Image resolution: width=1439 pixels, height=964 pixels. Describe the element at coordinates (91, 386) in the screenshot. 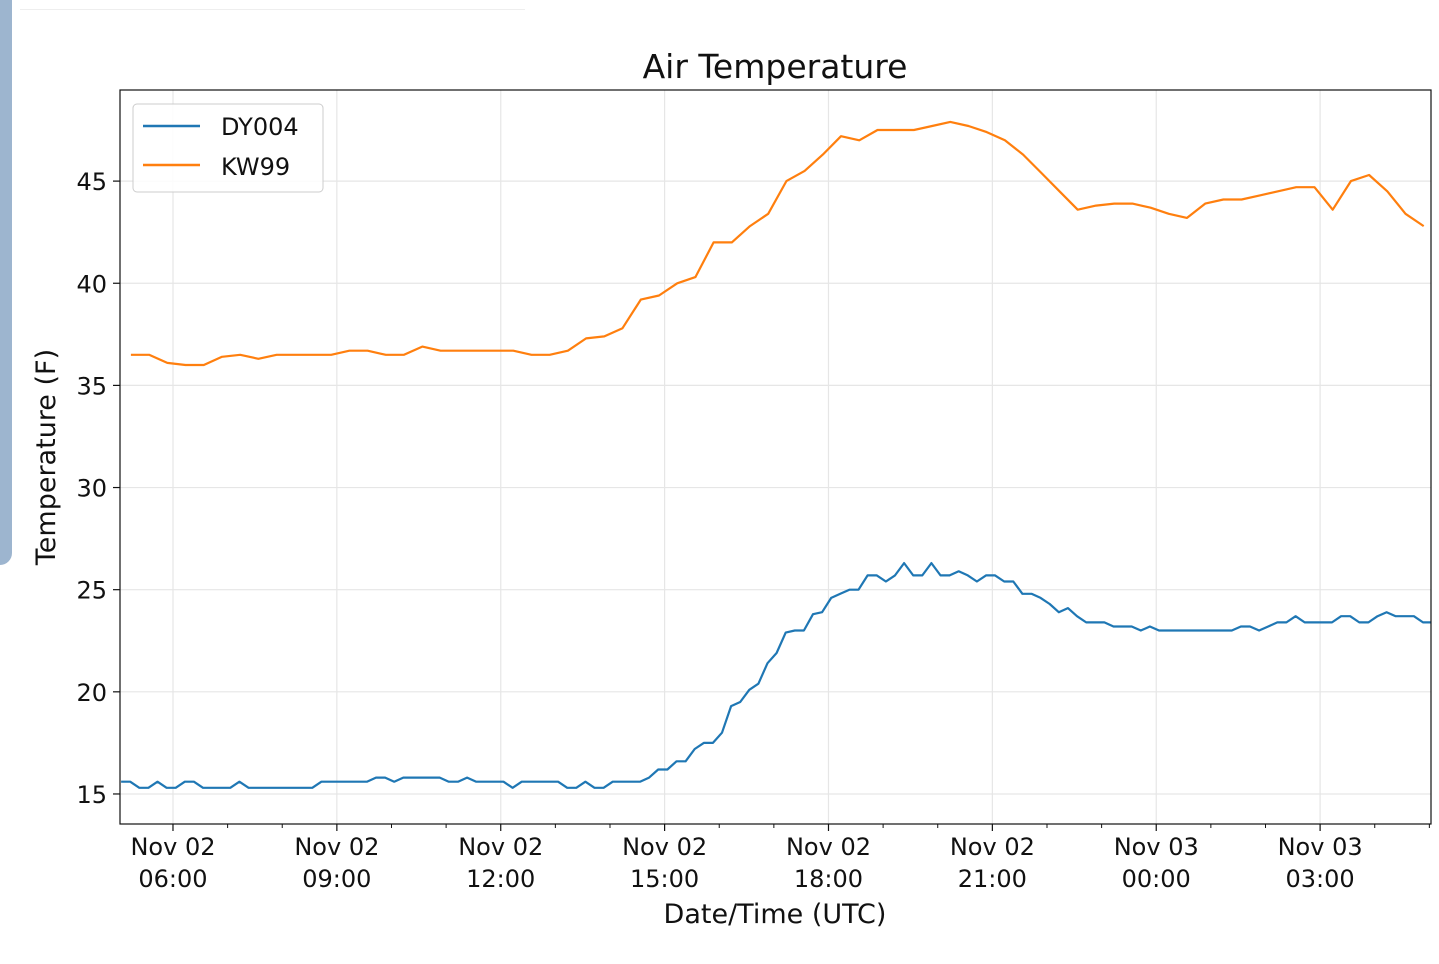

I see `y-tick-label: 35` at that location.